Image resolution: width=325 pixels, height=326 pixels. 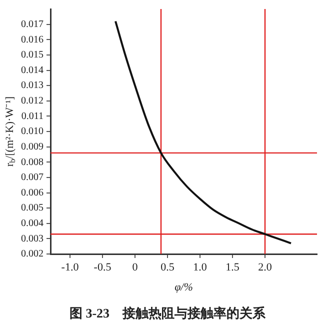 I want to click on x-tick-label: 0.5, so click(x=167, y=267).